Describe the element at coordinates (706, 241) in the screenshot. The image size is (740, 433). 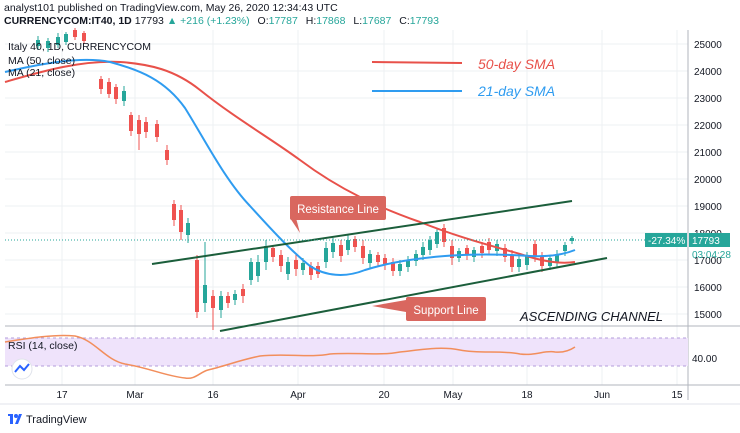
I see `last-price-badge-text: 17793` at that location.